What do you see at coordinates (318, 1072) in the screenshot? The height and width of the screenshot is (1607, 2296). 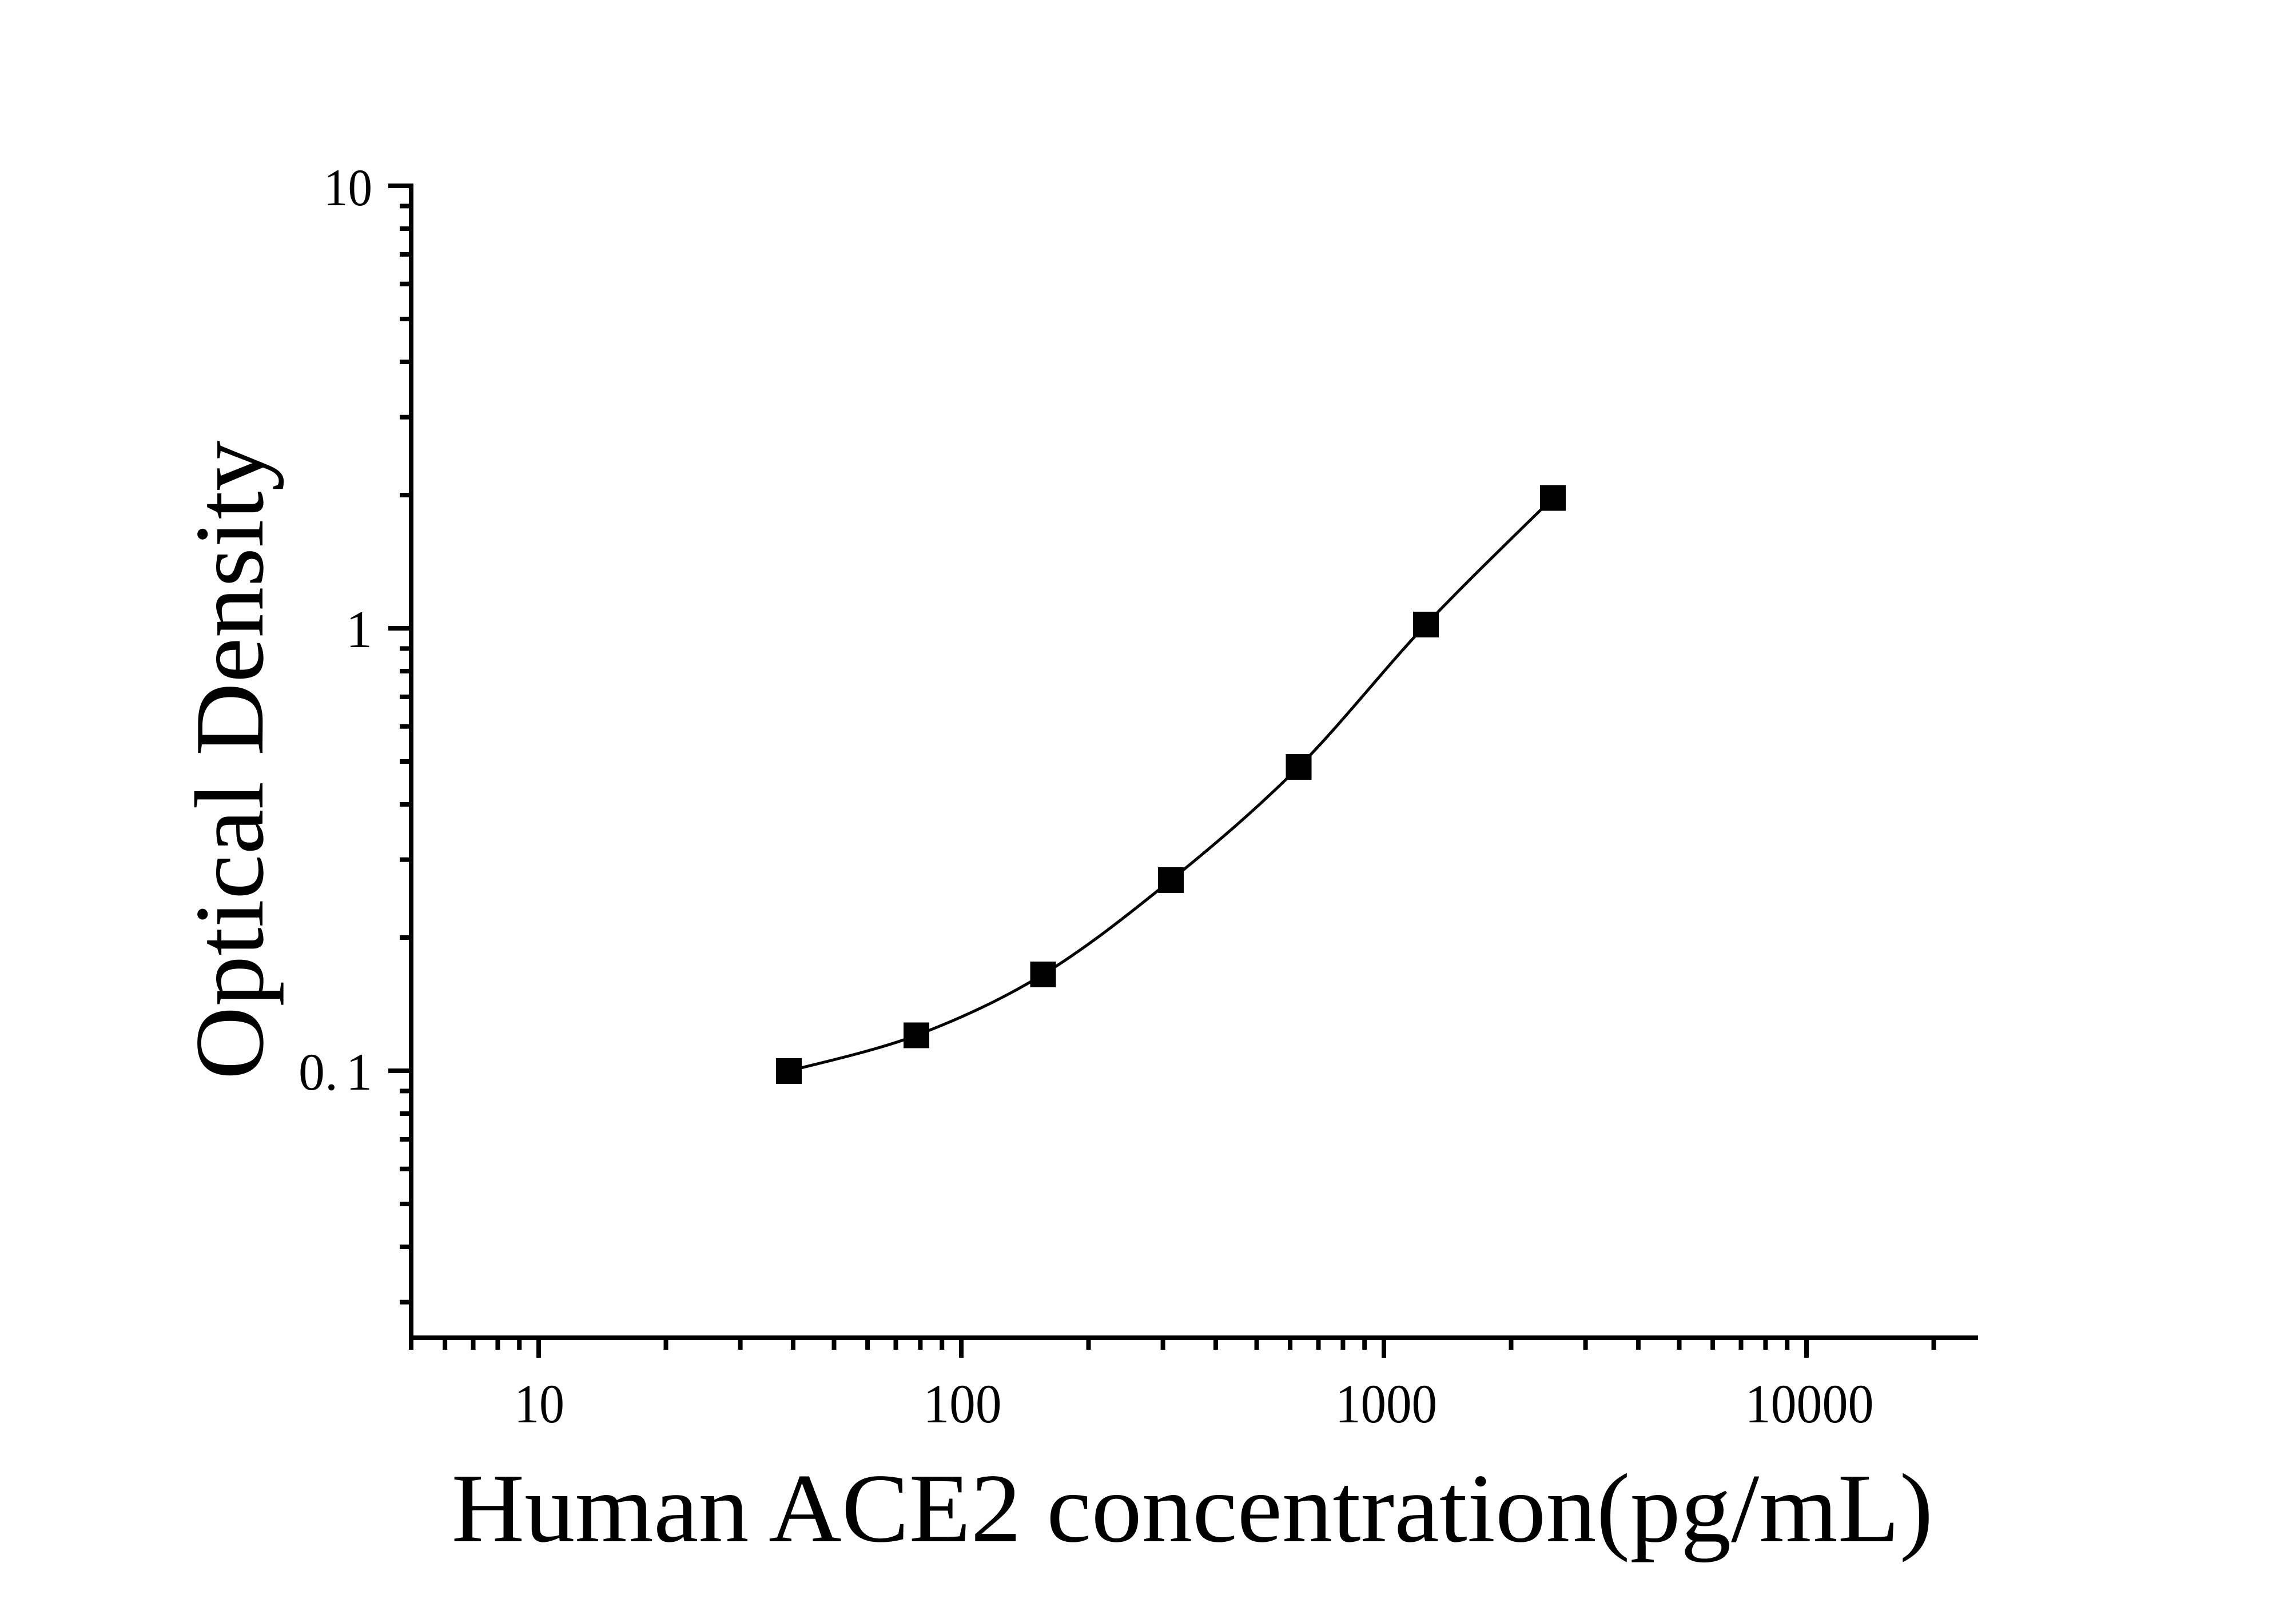 I see `svg-text: 0.` at bounding box center [318, 1072].